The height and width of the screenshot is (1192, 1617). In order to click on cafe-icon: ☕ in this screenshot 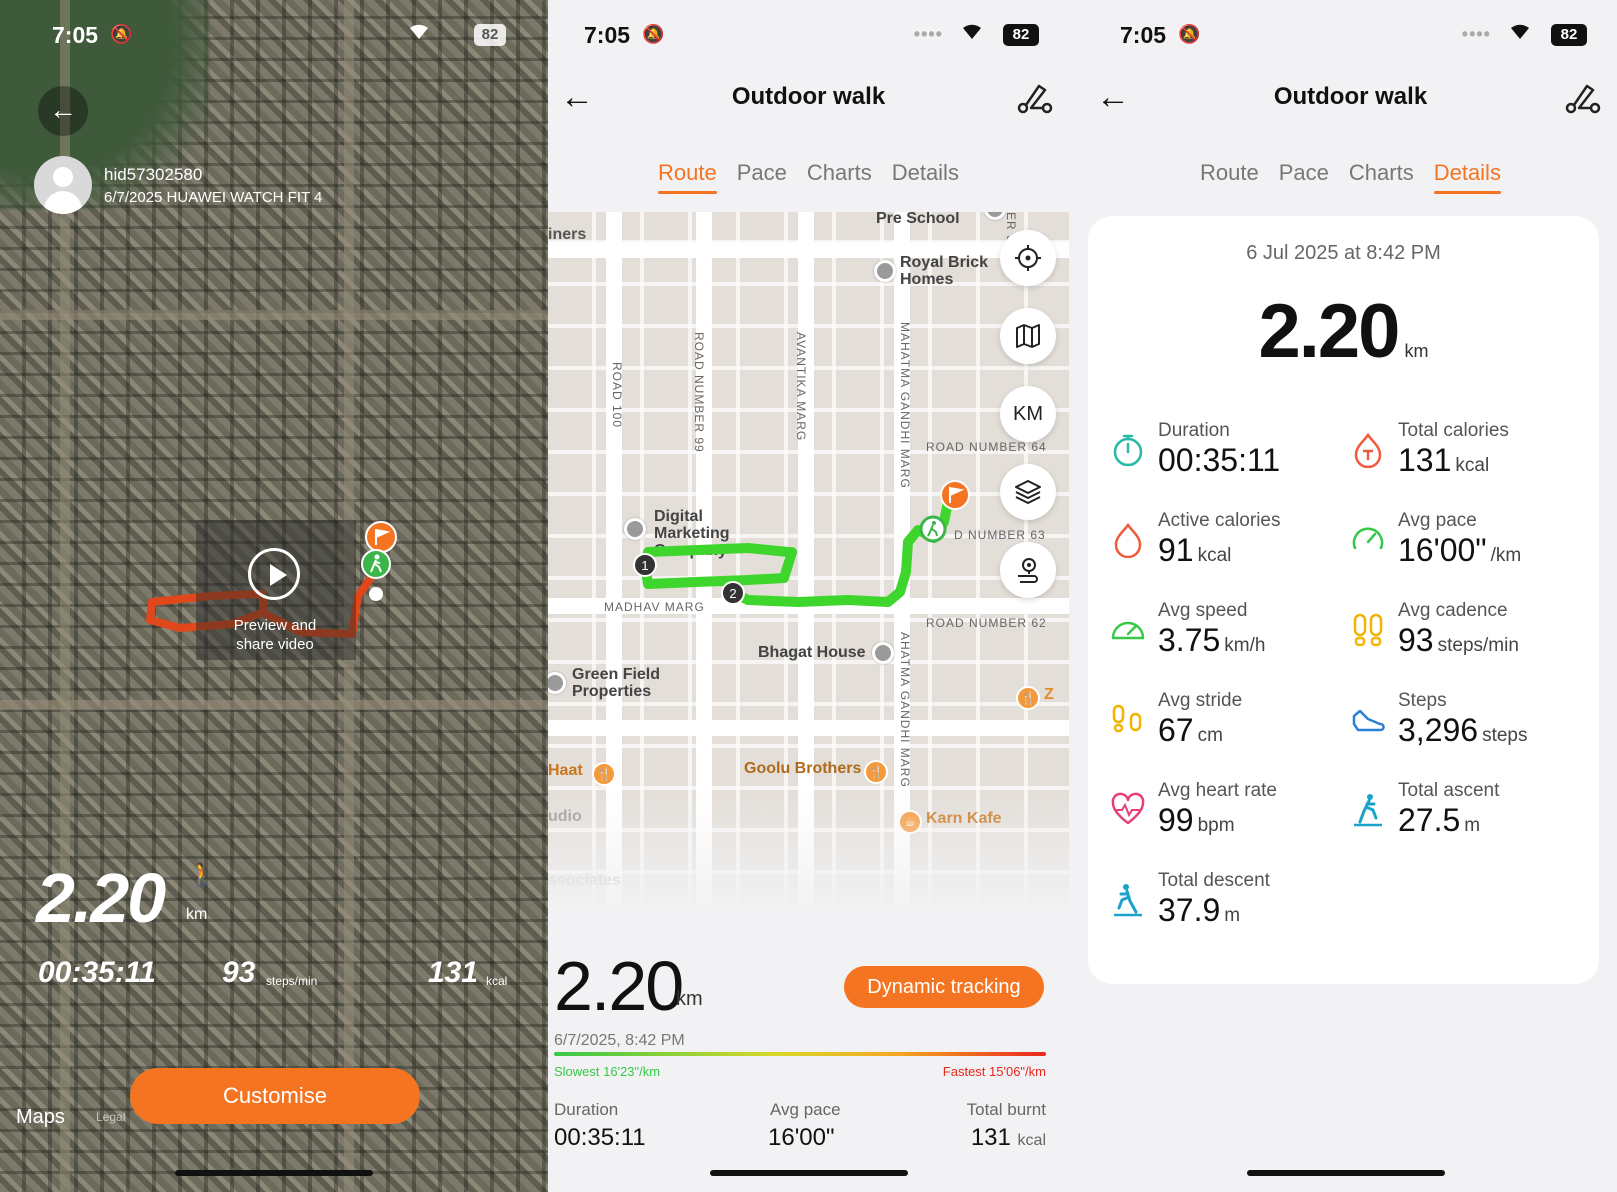, I will do `click(910, 822)`.